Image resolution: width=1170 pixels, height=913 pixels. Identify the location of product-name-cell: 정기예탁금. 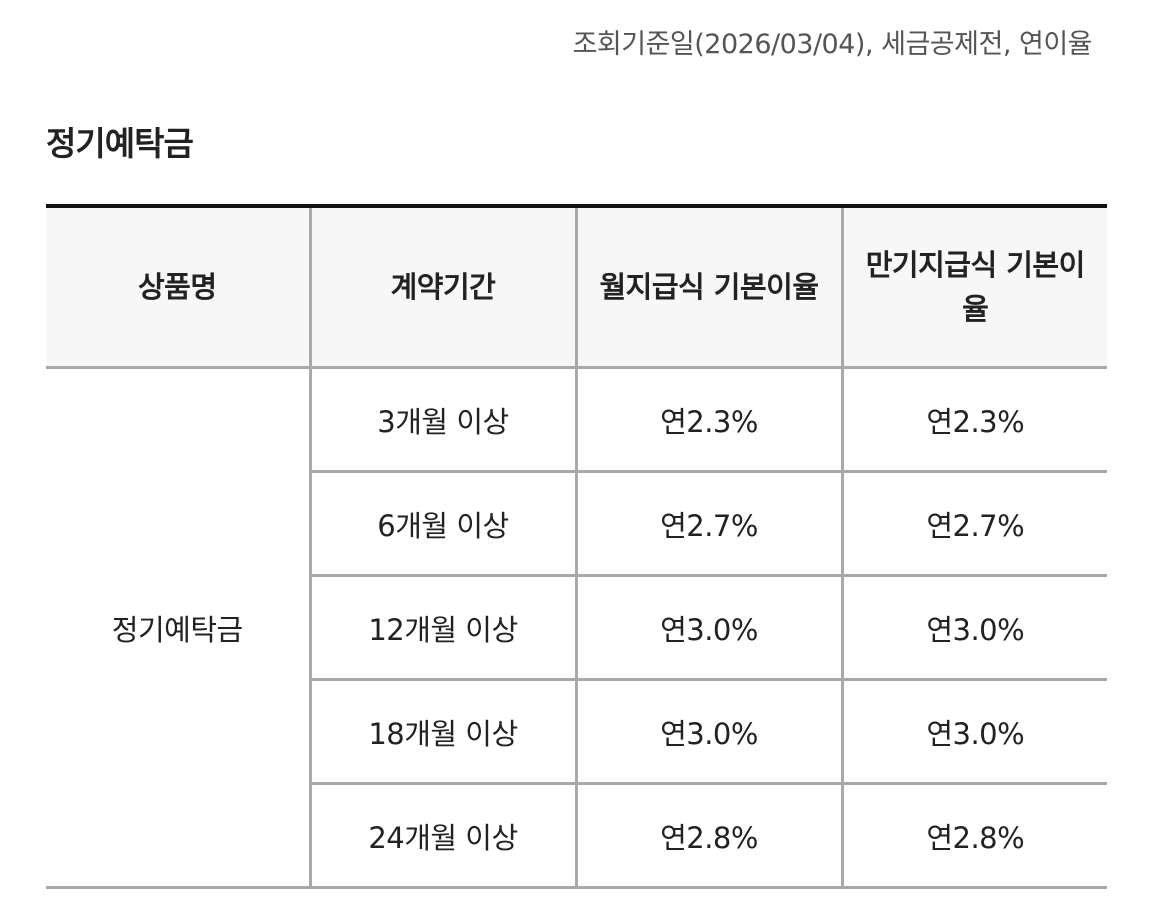
(178, 628).